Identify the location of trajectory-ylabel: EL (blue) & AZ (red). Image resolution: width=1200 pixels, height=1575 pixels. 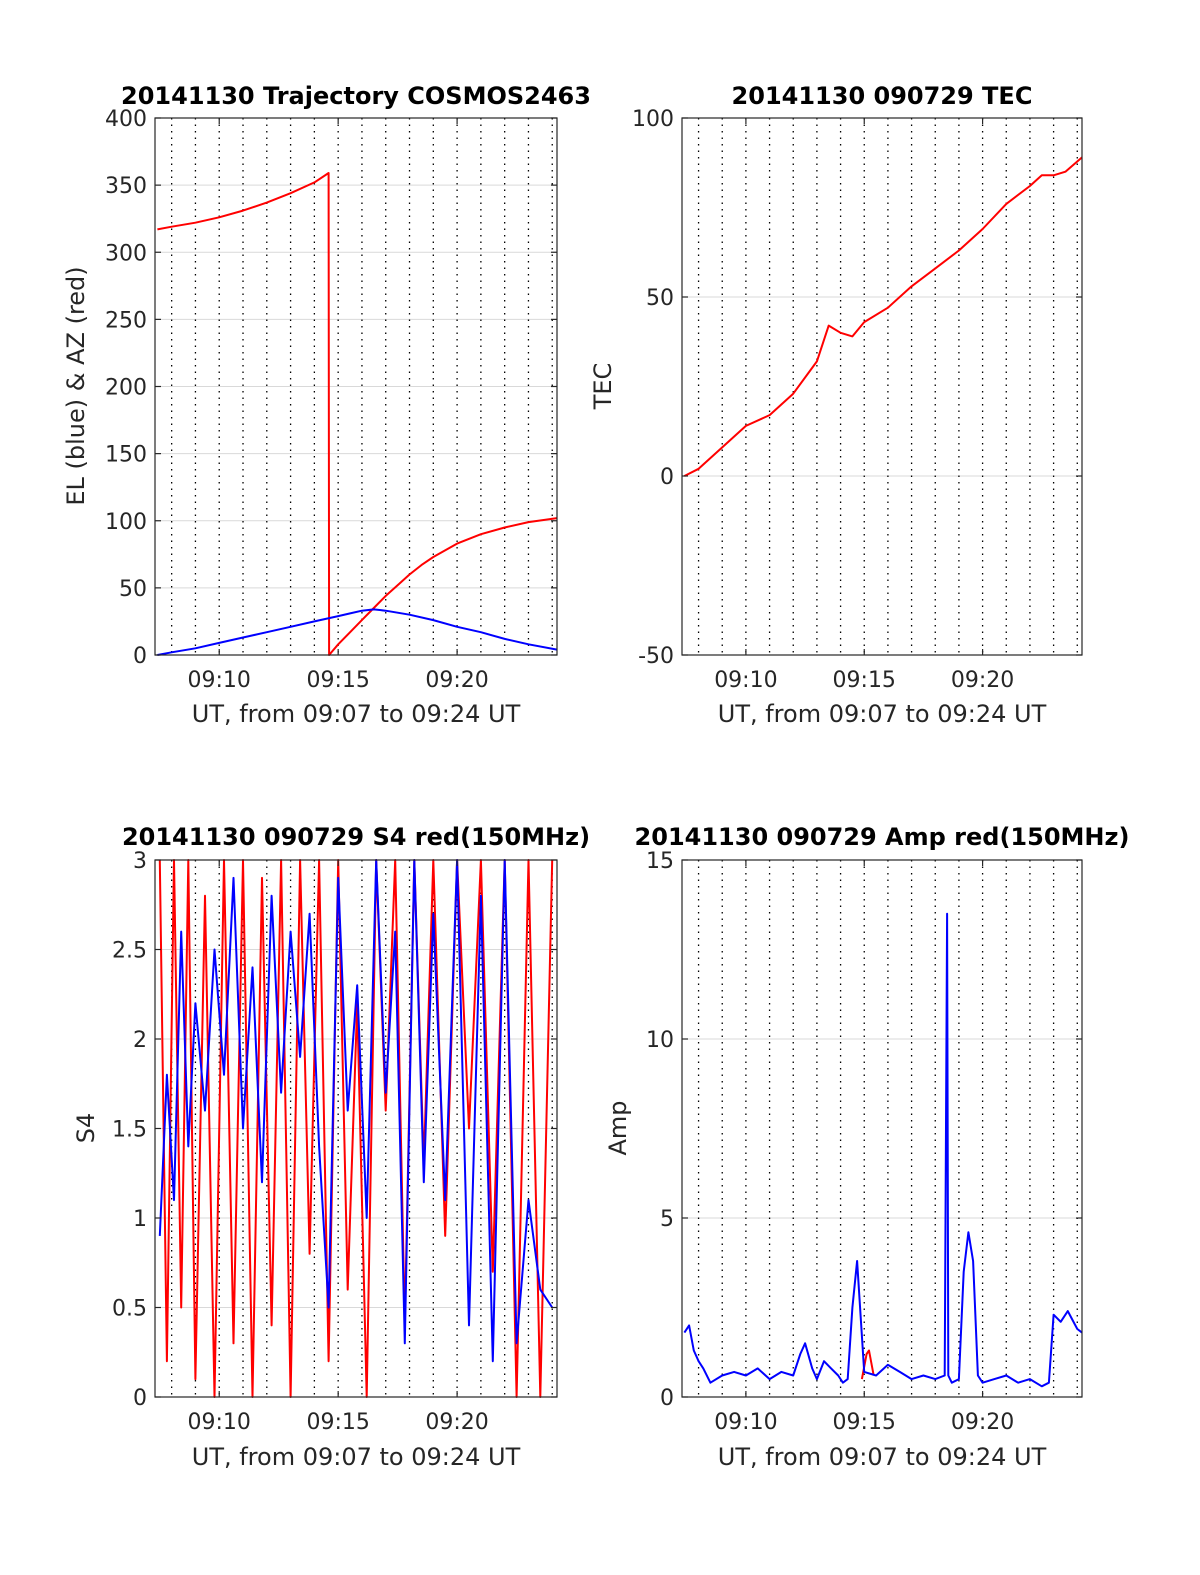
(76, 385).